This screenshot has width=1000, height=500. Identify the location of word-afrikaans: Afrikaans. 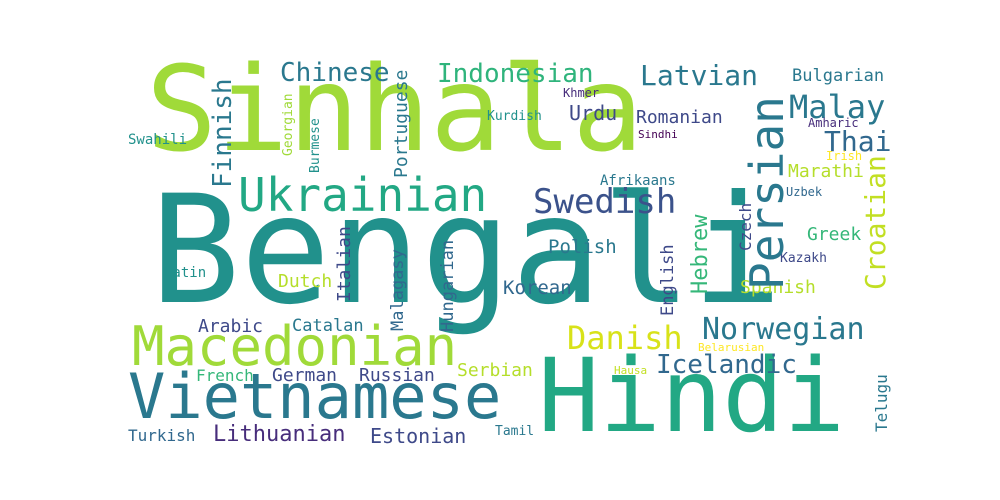
(638, 181).